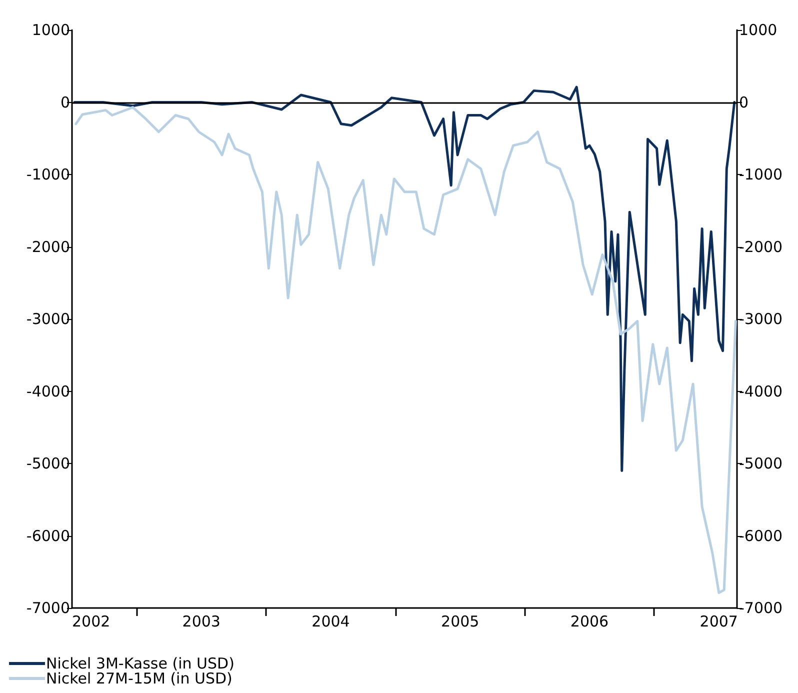 Image resolution: width=798 pixels, height=693 pixels. Describe the element at coordinates (140, 663) in the screenshot. I see `legend-label: Nickel 3M-Kasse (in USD)` at that location.